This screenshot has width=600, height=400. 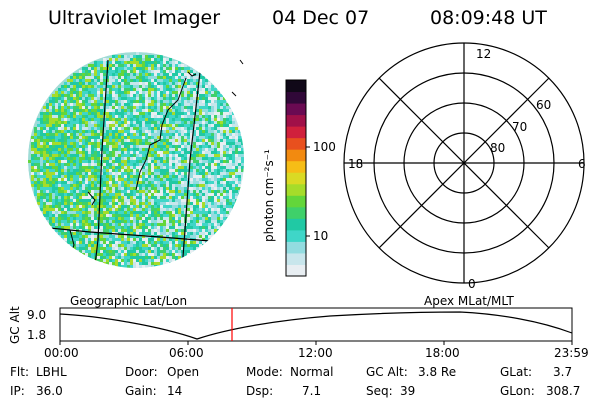 What do you see at coordinates (183, 372) in the screenshot?
I see `door-value: Open` at bounding box center [183, 372].